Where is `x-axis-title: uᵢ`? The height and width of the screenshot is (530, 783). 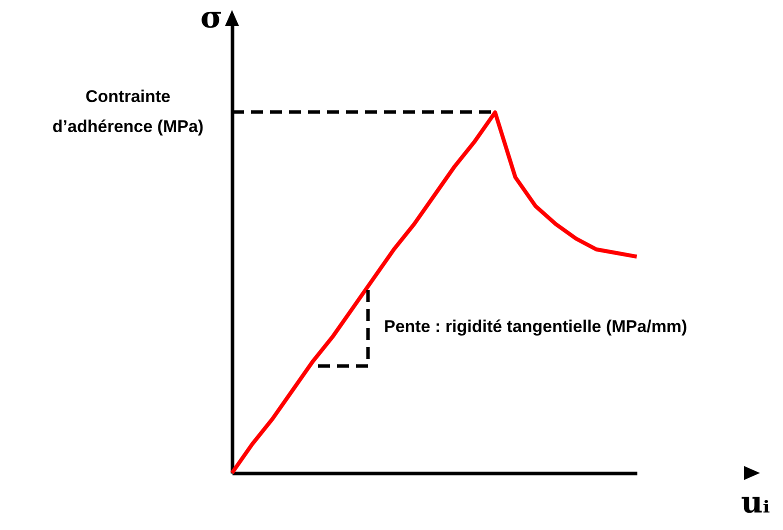 x-axis-title: uᵢ is located at coordinates (755, 503).